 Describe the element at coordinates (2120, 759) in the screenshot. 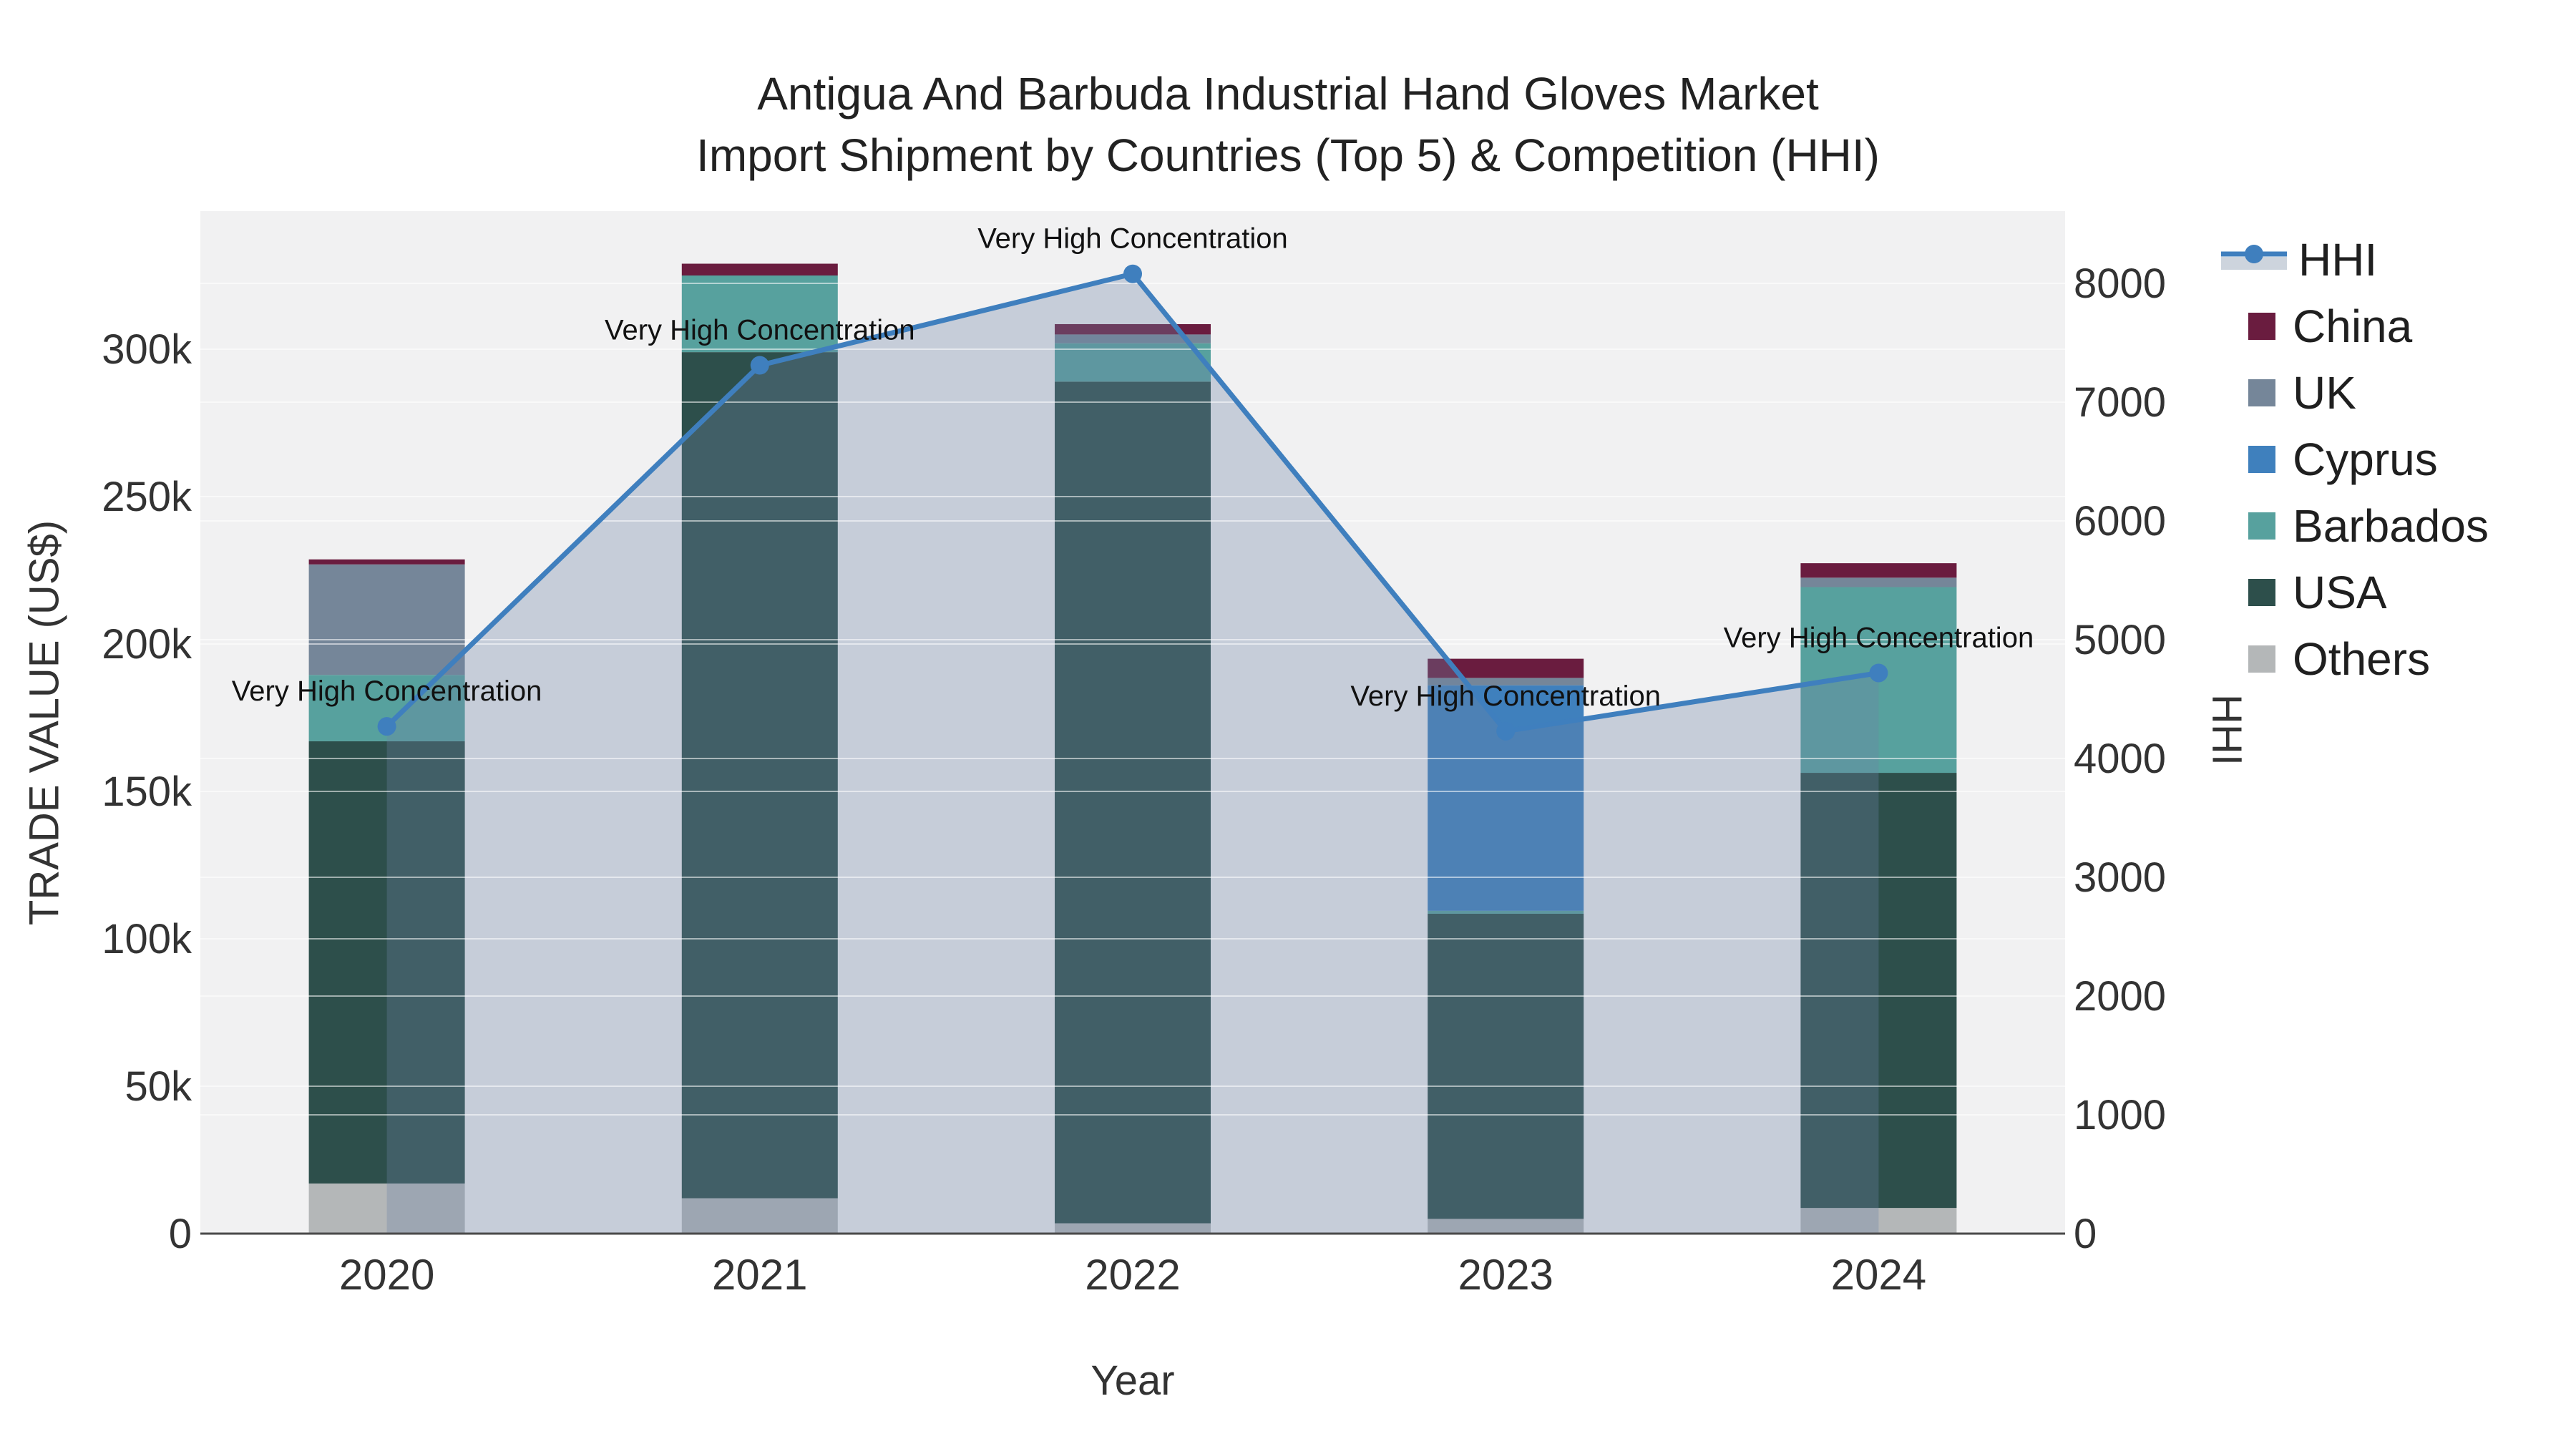

I see `y-right-tick-4000: 4000` at that location.